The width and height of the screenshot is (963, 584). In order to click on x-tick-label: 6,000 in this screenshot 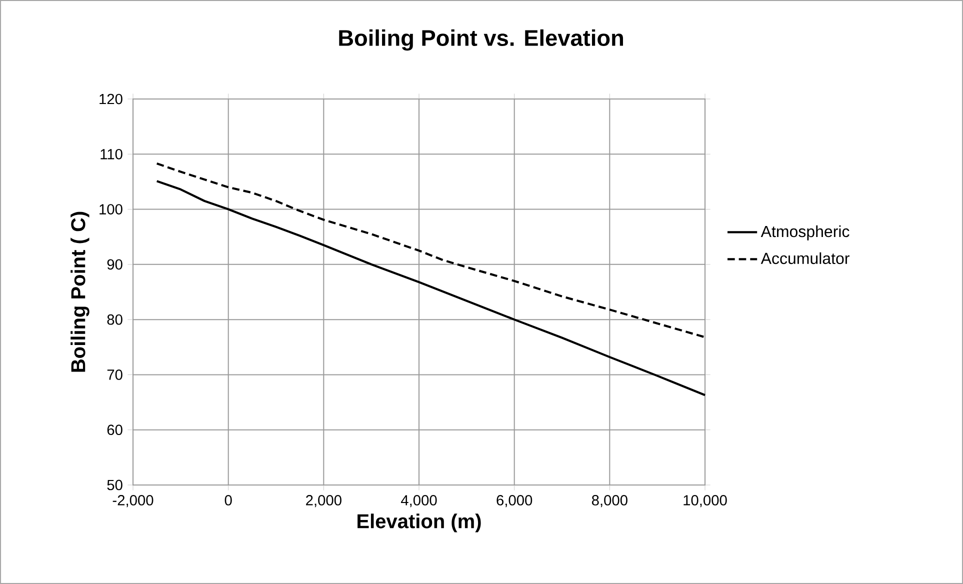, I will do `click(514, 501)`.